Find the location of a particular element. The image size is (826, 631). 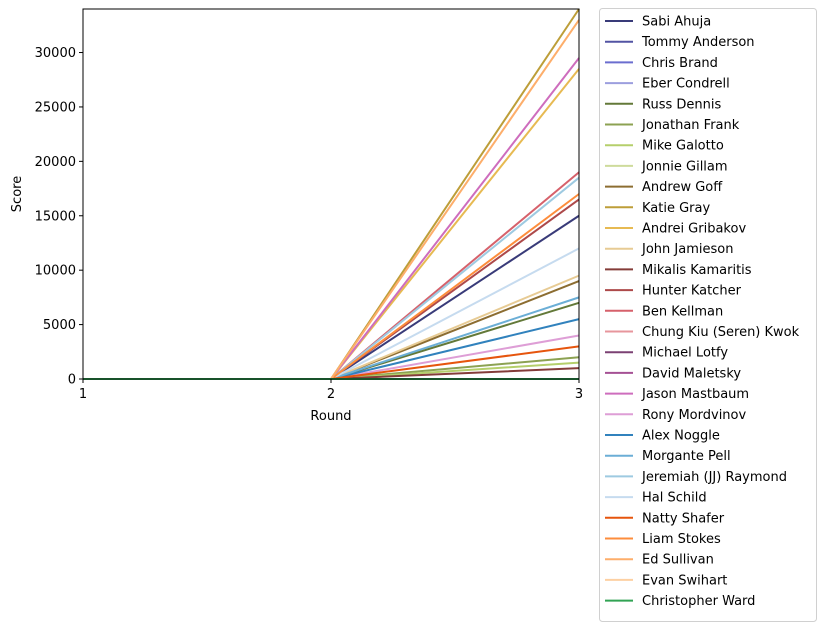

legend-entry: Christopher Ward is located at coordinates (680, 601).